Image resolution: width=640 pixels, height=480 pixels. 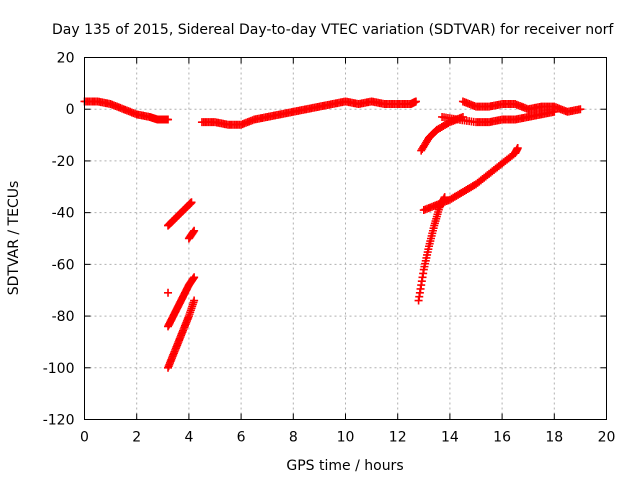 What do you see at coordinates (66, 59) in the screenshot?
I see `y-tick-label: 20` at bounding box center [66, 59].